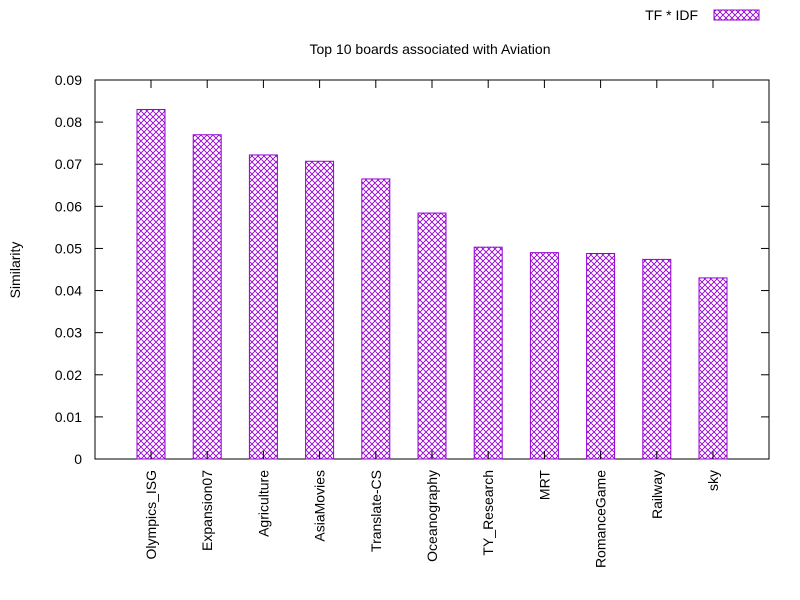 The image size is (800, 600). I want to click on x-tick-label: Expansion07, so click(207, 510).